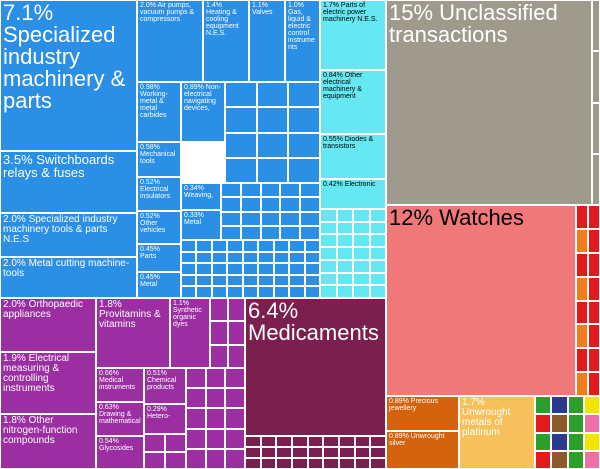  What do you see at coordinates (120, 452) in the screenshot?
I see `treemap-cell-glycosides: 0.54% Glycosides` at bounding box center [120, 452].